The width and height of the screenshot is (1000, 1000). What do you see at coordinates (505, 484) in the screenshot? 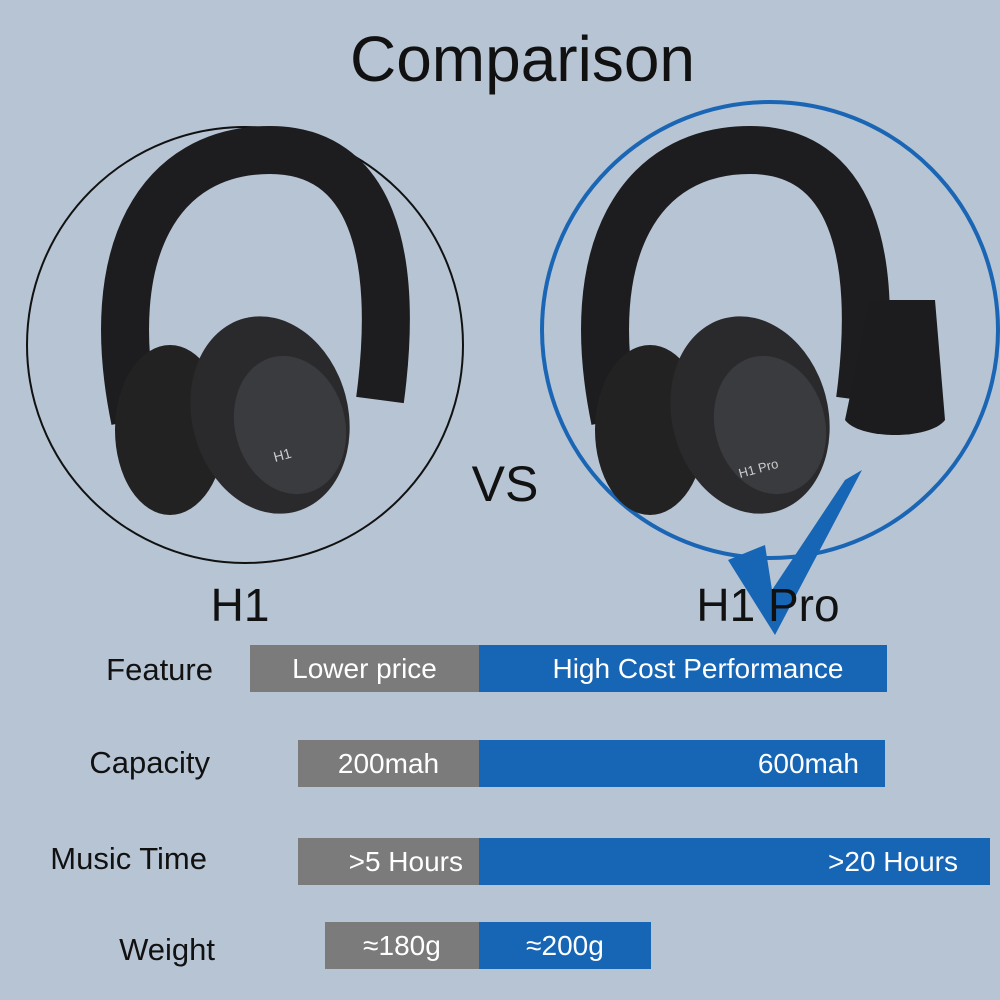
I see `vs-label: VS` at bounding box center [505, 484].